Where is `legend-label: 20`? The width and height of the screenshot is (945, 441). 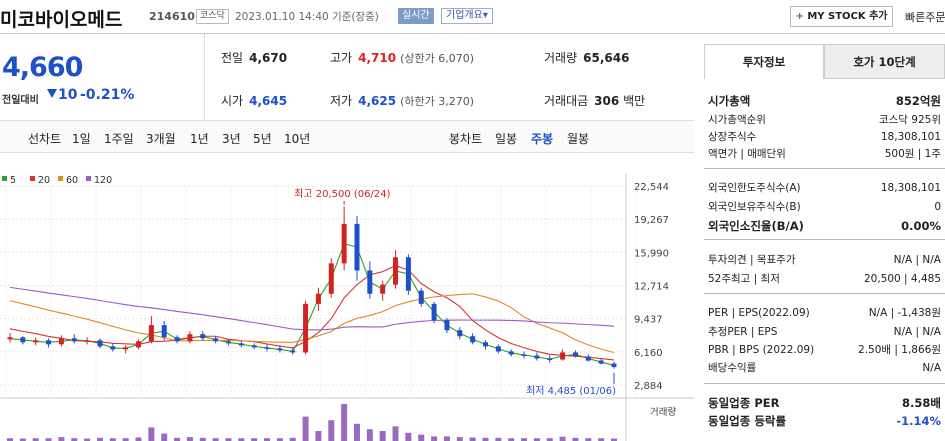 legend-label: 20 is located at coordinates (44, 180).